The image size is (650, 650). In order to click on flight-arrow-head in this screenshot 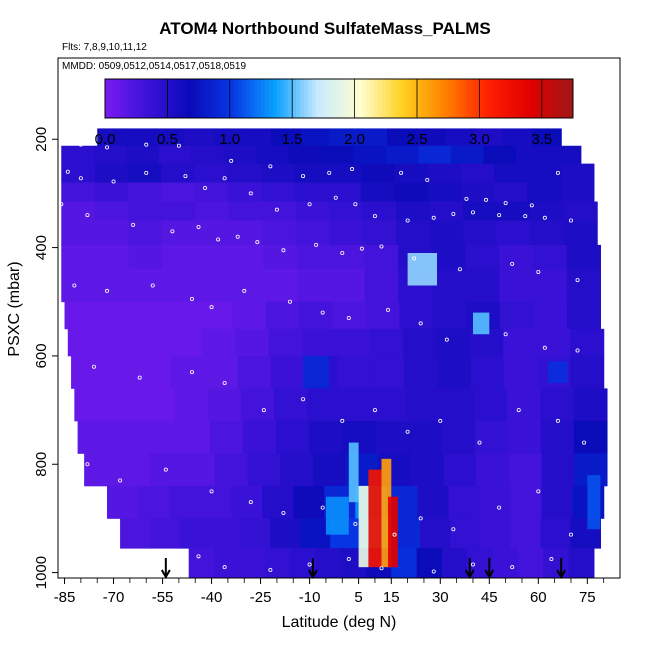, I will do `click(489, 574)`.